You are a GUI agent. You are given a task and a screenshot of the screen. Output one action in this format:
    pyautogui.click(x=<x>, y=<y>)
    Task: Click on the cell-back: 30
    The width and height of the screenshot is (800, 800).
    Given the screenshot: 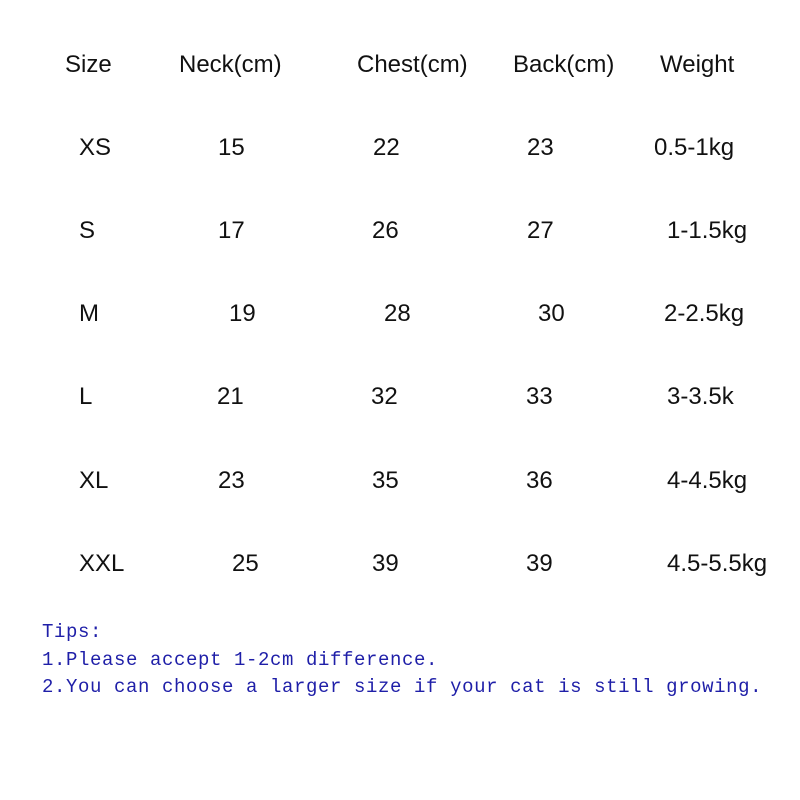 What is the action you would take?
    pyautogui.click(x=551, y=313)
    